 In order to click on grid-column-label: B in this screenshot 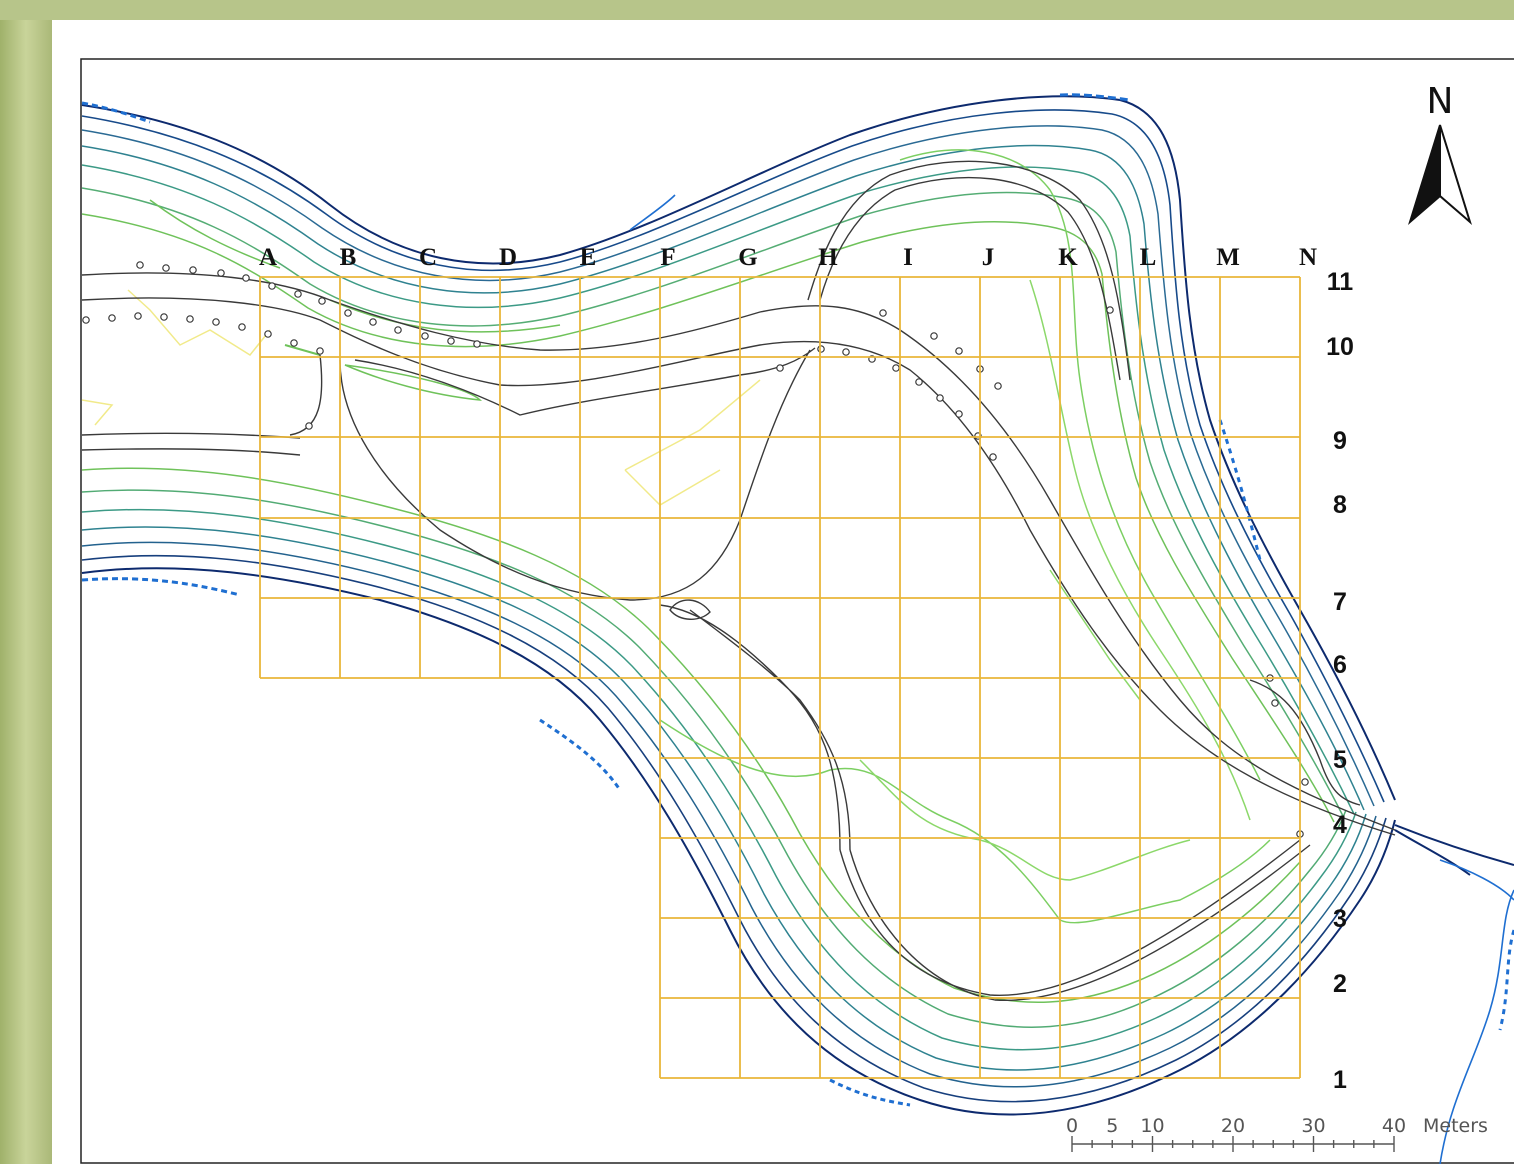, I will do `click(348, 257)`.